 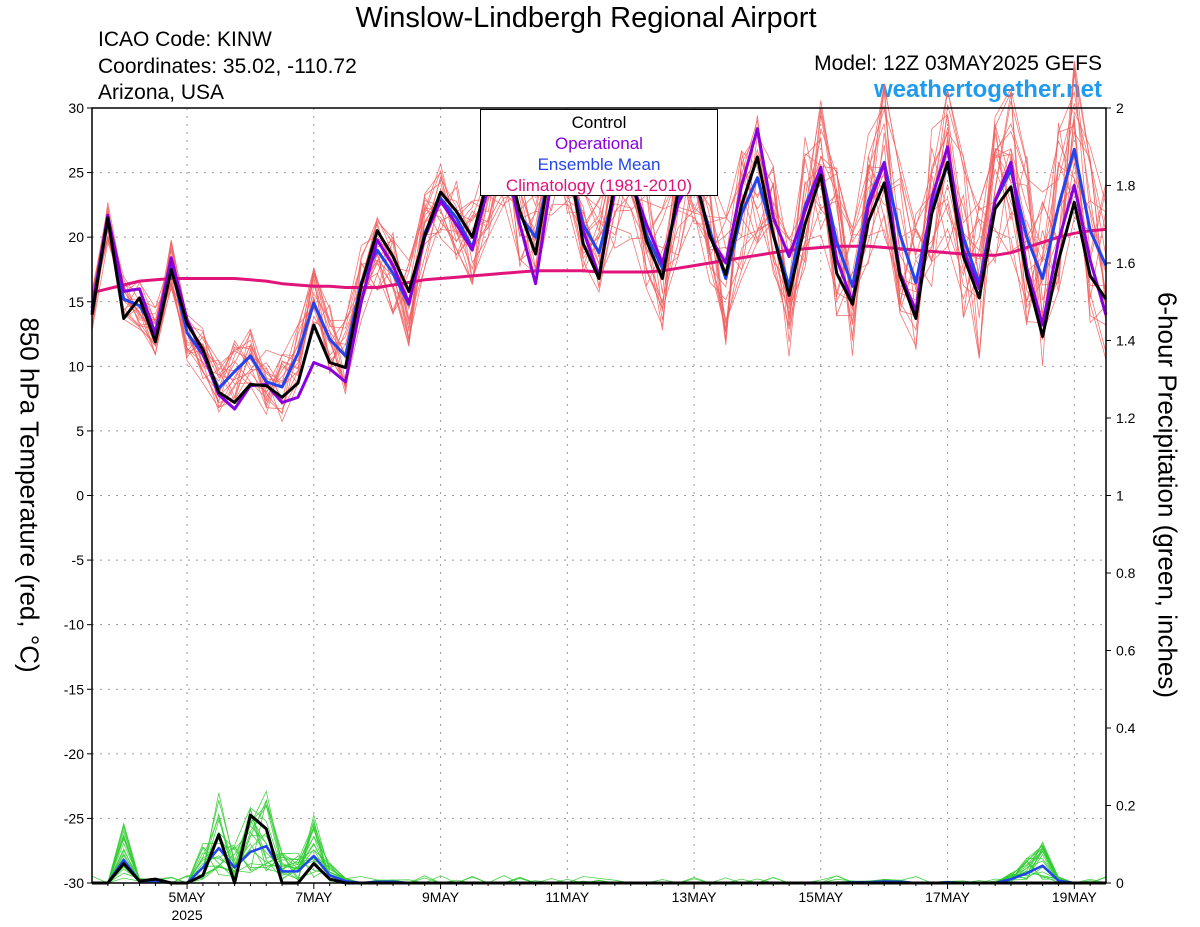 What do you see at coordinates (76, 302) in the screenshot?
I see `y-tick-label: 15` at bounding box center [76, 302].